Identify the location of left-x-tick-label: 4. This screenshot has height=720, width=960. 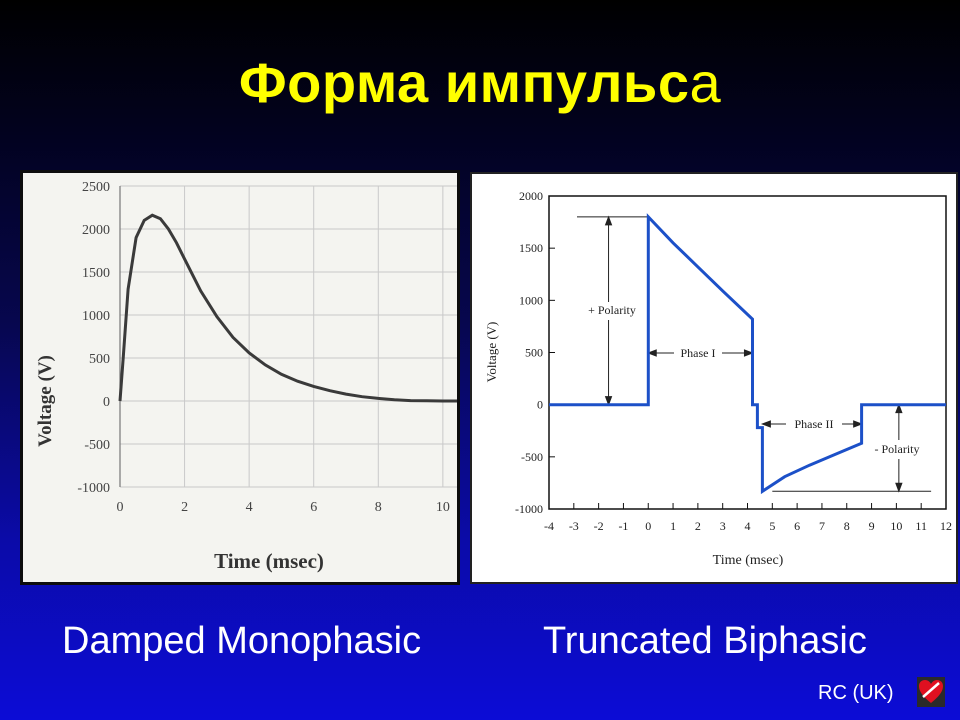
(249, 507).